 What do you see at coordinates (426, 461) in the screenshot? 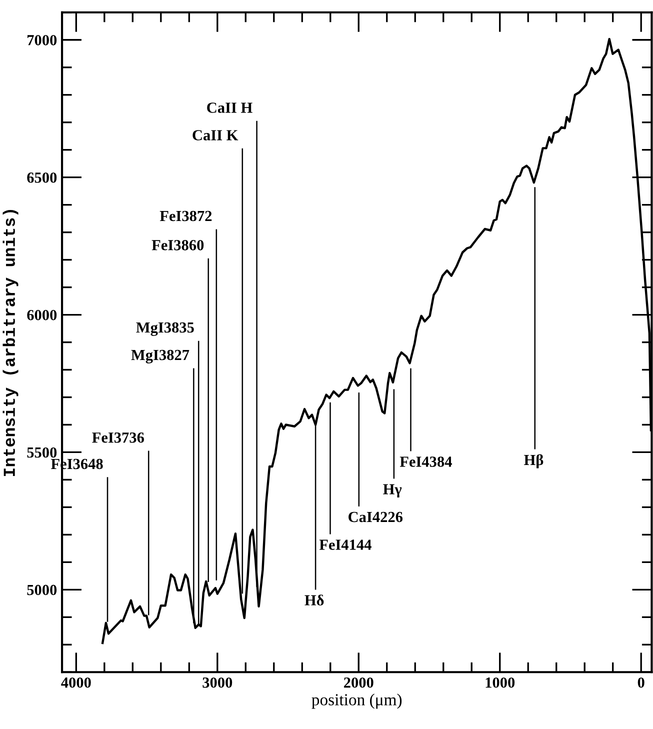
I see `annotation: FeI4384` at bounding box center [426, 461].